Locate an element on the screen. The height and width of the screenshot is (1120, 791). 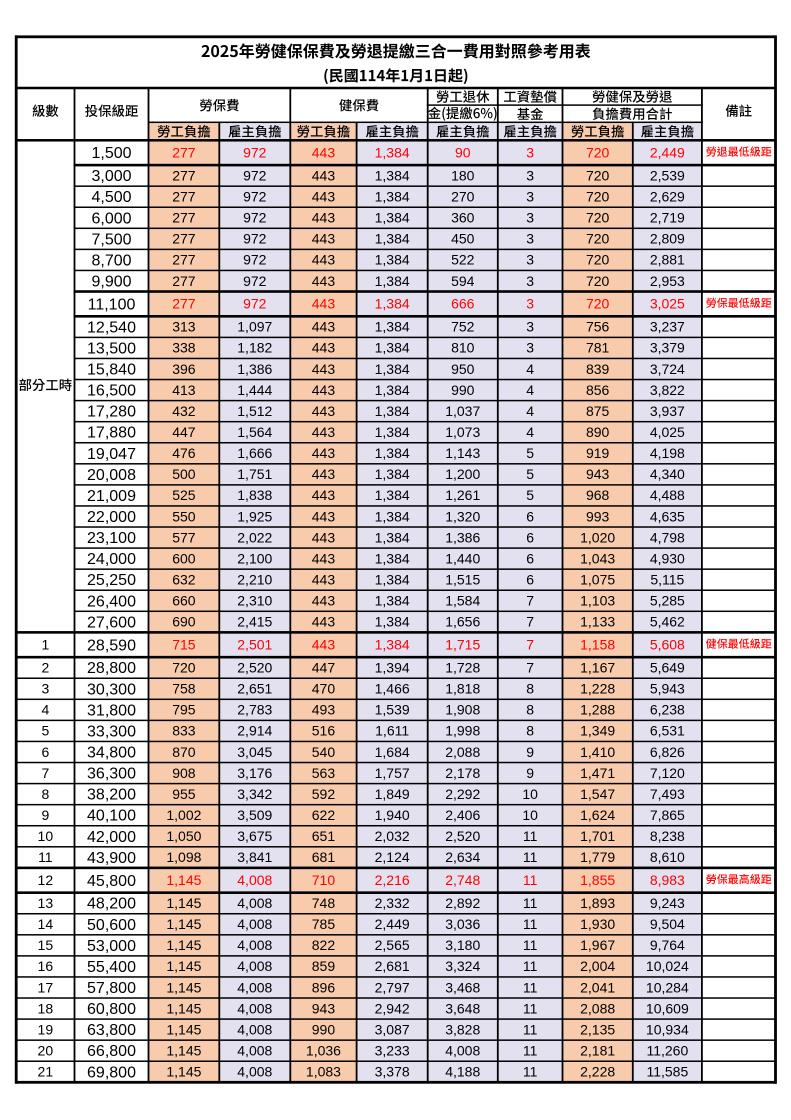
svg-text: 9,504 is located at coordinates (667, 924).